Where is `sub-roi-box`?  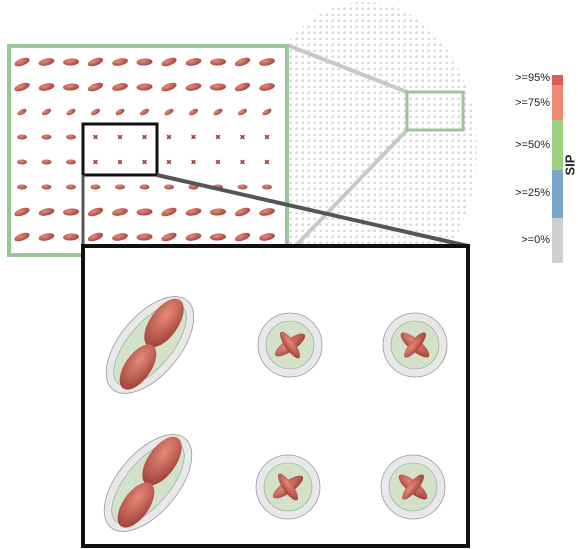
sub-roi-box is located at coordinates (120, 149).